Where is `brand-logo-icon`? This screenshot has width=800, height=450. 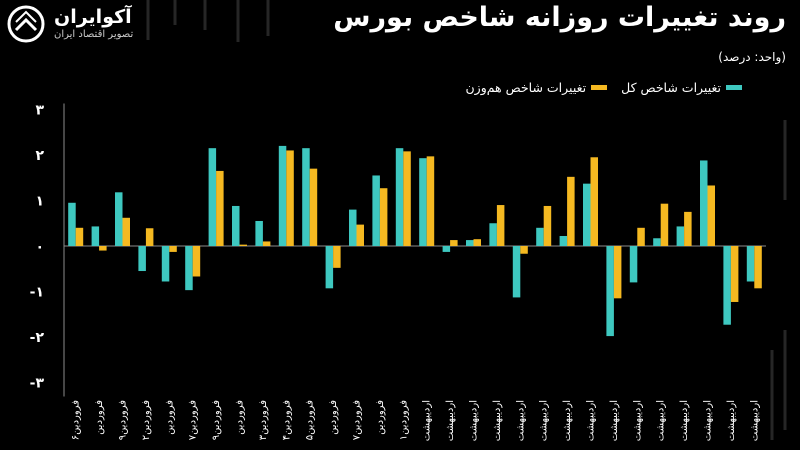
brand-logo-icon is located at coordinates (26, 24).